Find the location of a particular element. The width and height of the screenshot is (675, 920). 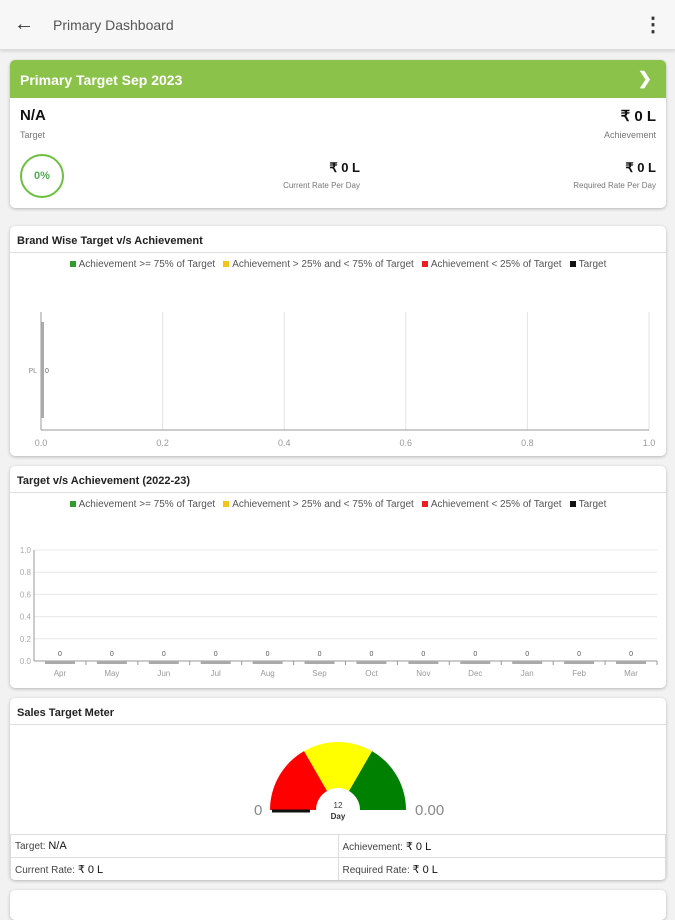

y-tick-label: 0.0 is located at coordinates (26, 661).